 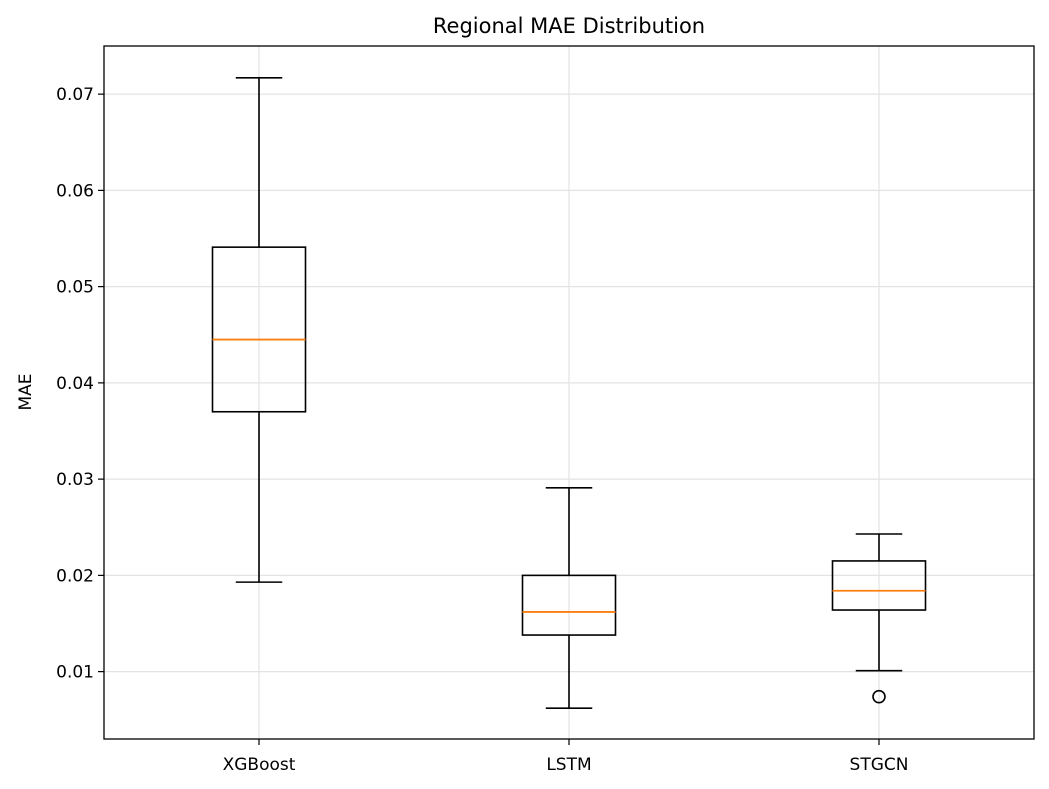 I want to click on y-tick-label: 0.05, so click(x=75, y=288).